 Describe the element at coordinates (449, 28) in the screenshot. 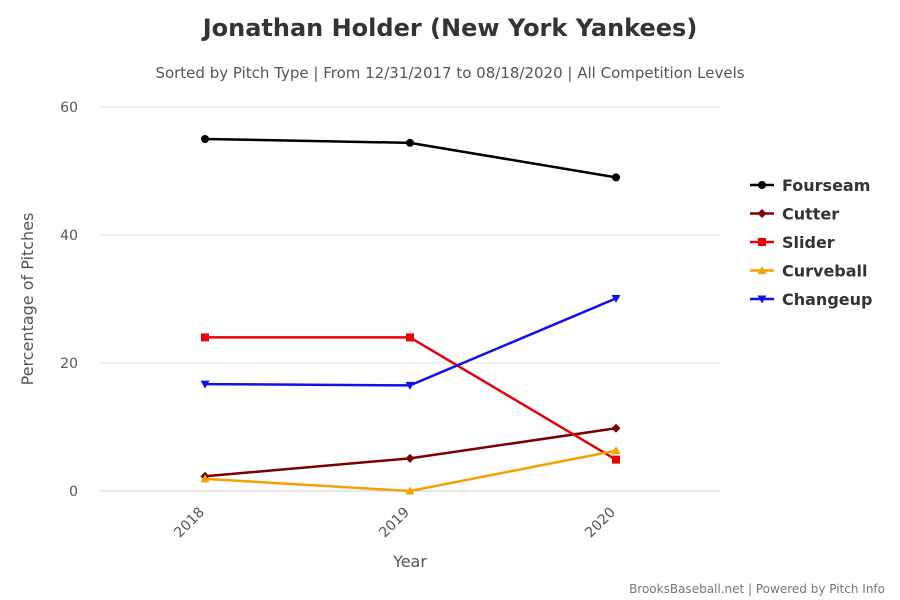

I see `chart-title: Jonathan Holder (New York Yankees)` at that location.